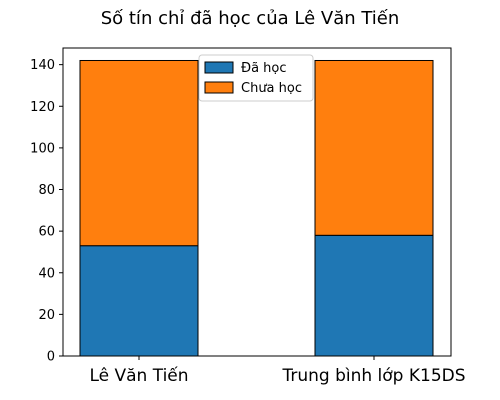 The image size is (500, 400). Describe the element at coordinates (277, 371) in the screenshot. I see `x-axis: Lê Văn Tiến Trung bình lớp K15DS` at that location.